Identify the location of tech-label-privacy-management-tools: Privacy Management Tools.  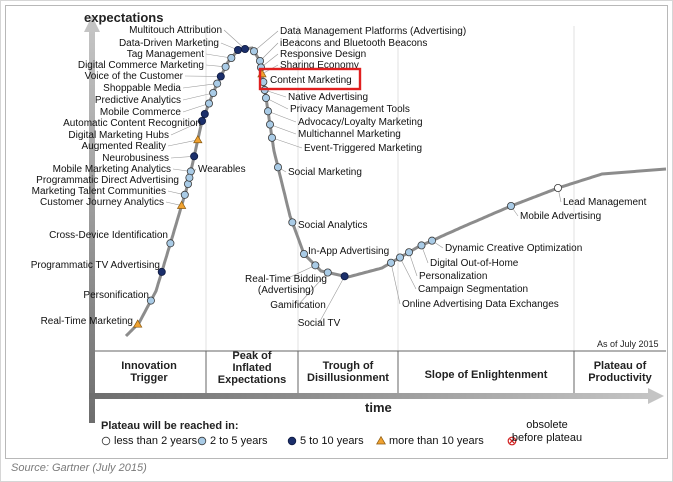
(350, 109).